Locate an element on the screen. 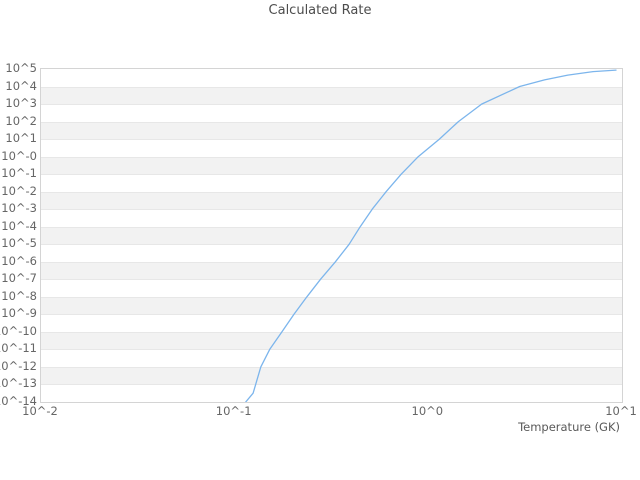 Image resolution: width=640 pixels, height=480 pixels. y-tick-label: 10^-8 is located at coordinates (19, 295).